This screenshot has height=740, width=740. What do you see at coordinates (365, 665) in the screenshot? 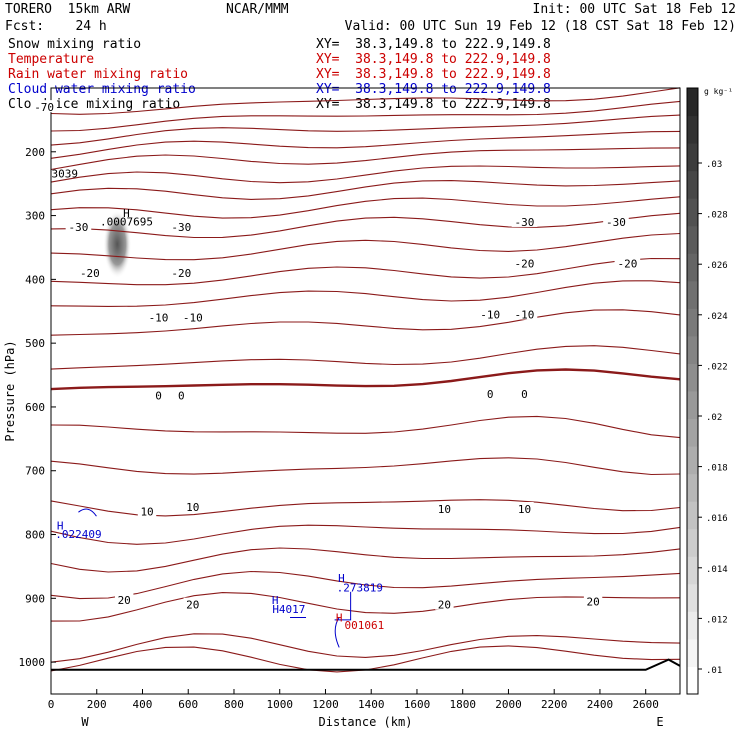
I see `terrain-line` at bounding box center [365, 665].